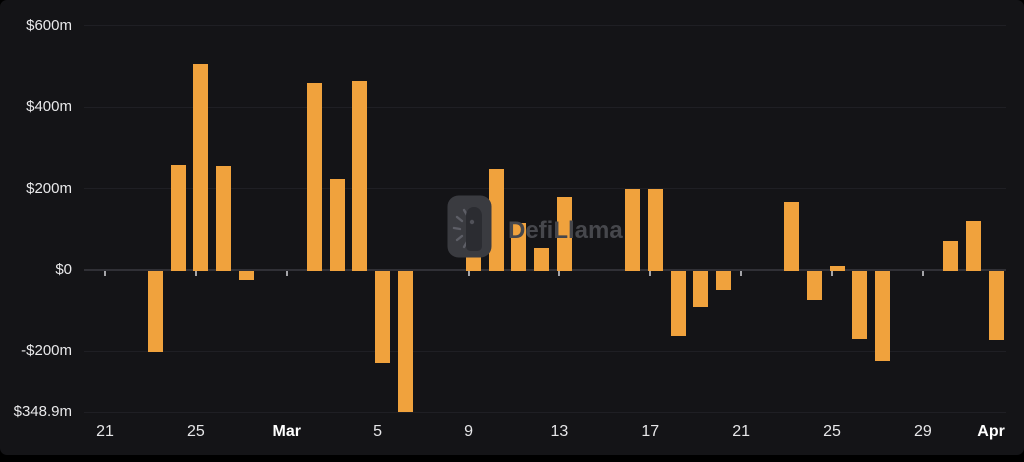 This screenshot has width=1024, height=462. What do you see at coordinates (991, 431) in the screenshot?
I see `x-axis-label: Apr` at bounding box center [991, 431].